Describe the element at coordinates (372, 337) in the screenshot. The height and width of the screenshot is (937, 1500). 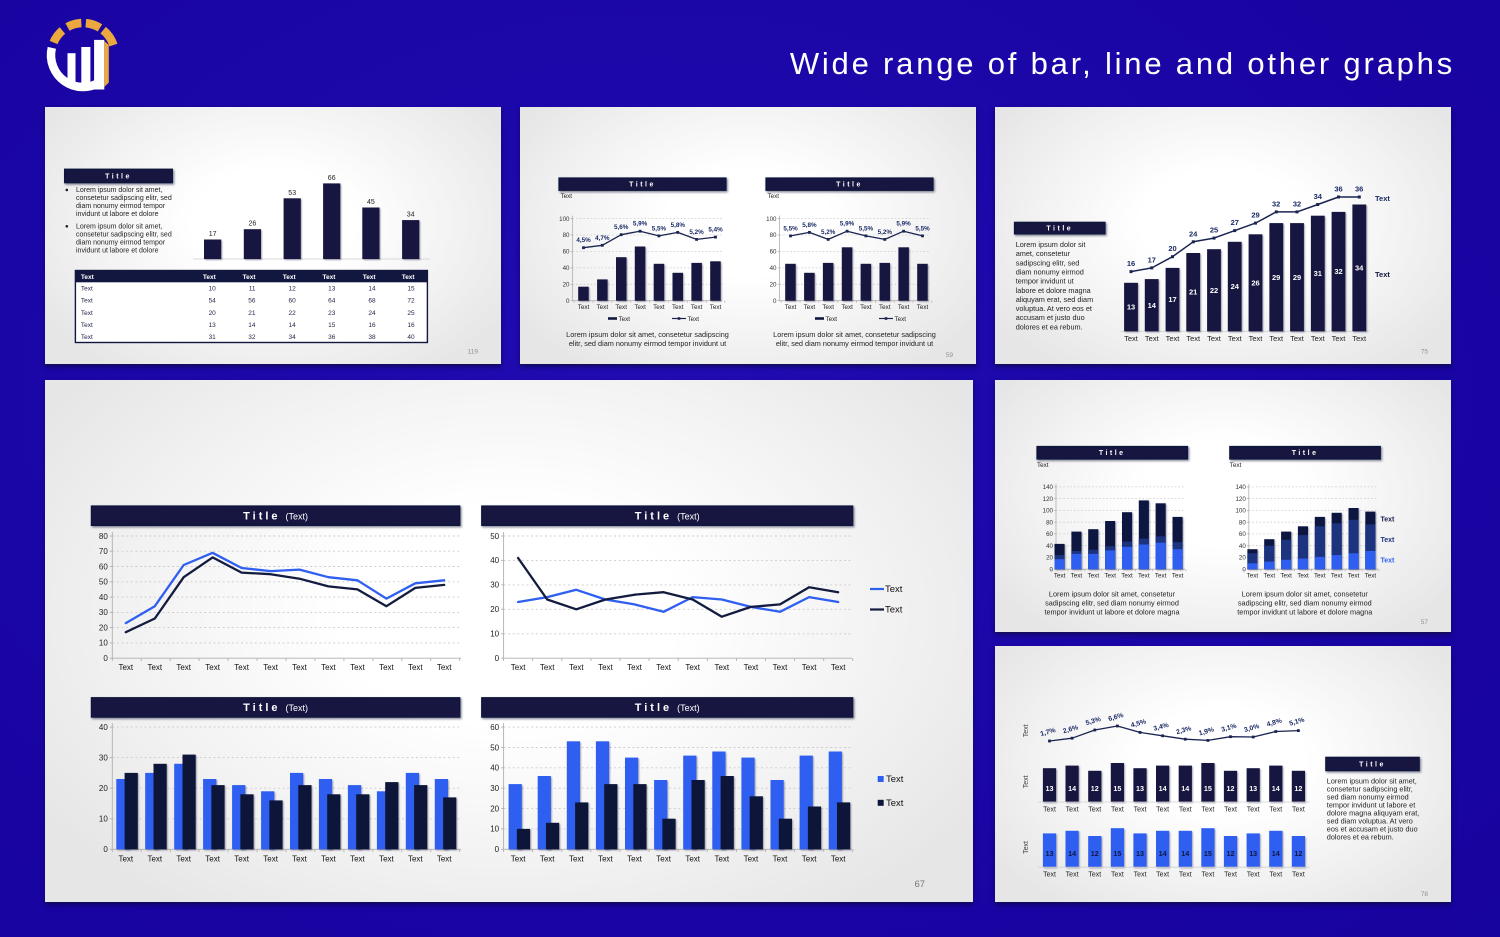
I see `svg-text: 38` at that location.